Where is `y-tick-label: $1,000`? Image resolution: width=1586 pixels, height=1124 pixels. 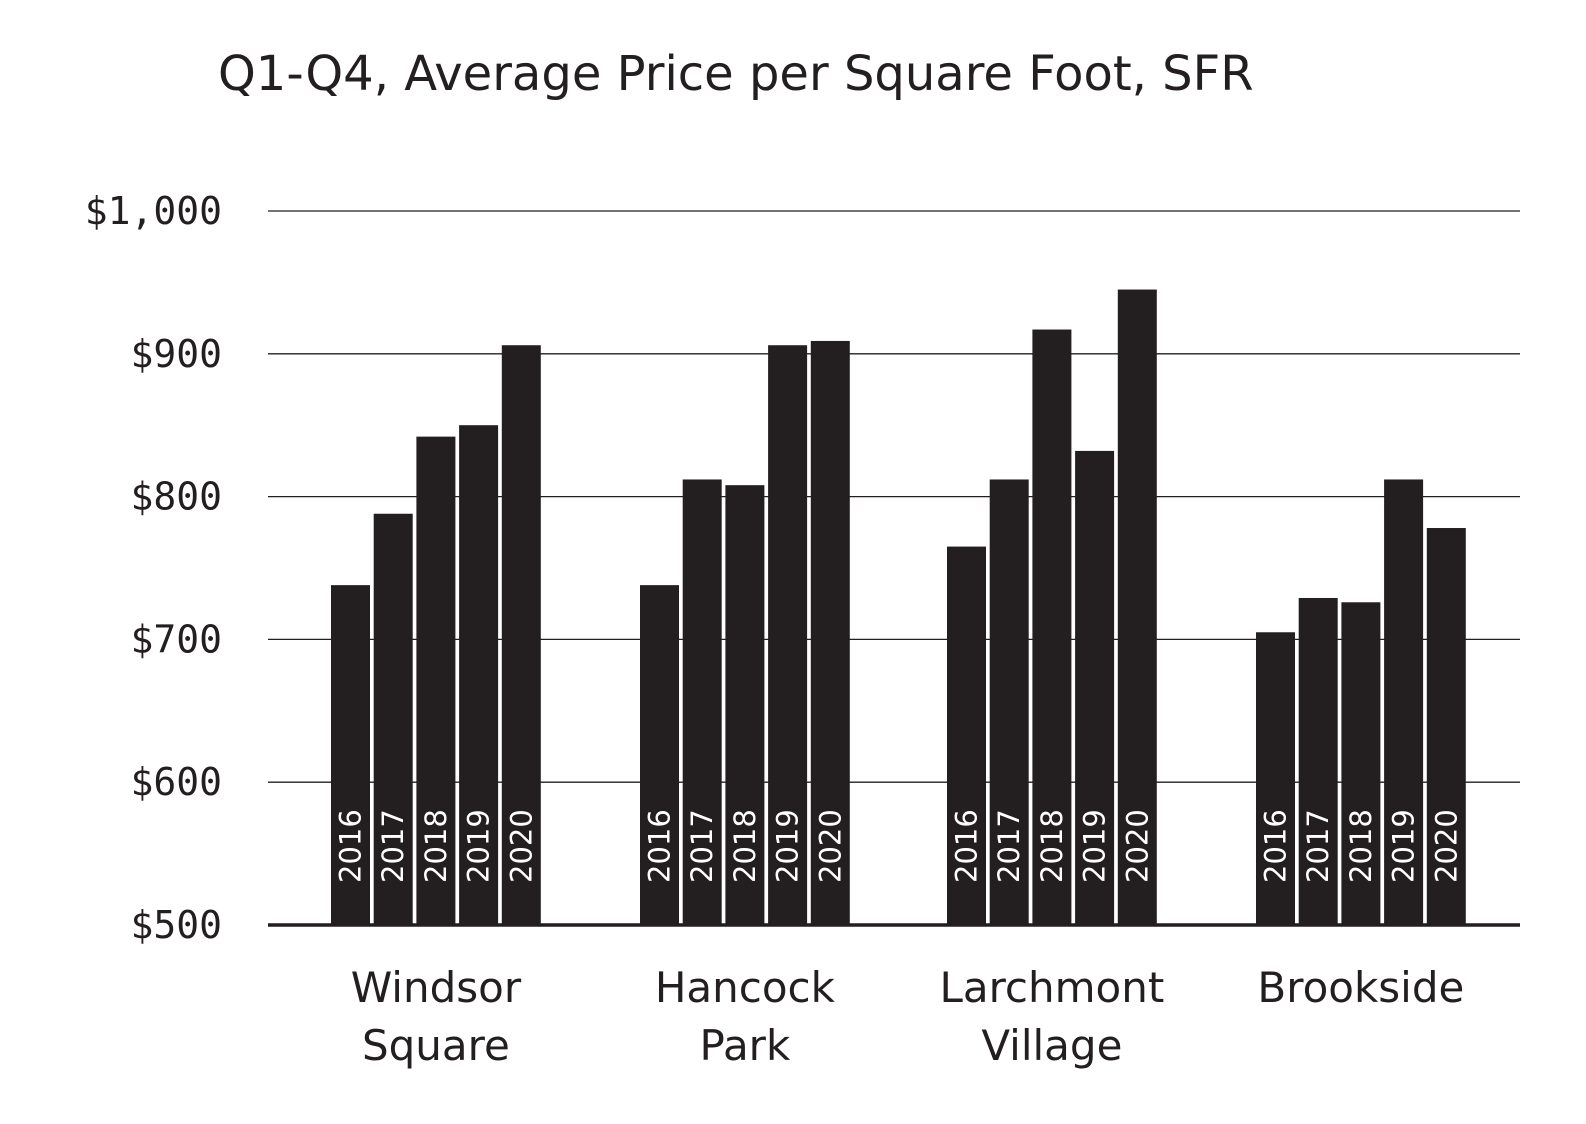
y-tick-label: $1,000 is located at coordinates (153, 211).